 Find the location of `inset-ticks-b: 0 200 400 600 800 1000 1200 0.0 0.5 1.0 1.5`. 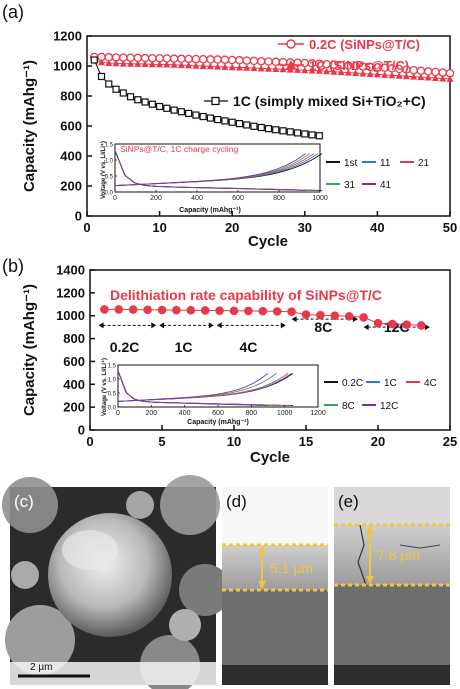

inset-ticks-b: 0 200 400 600 800 1000 1200 0.0 0.5 1.0 1.5 is located at coordinates (217, 391).